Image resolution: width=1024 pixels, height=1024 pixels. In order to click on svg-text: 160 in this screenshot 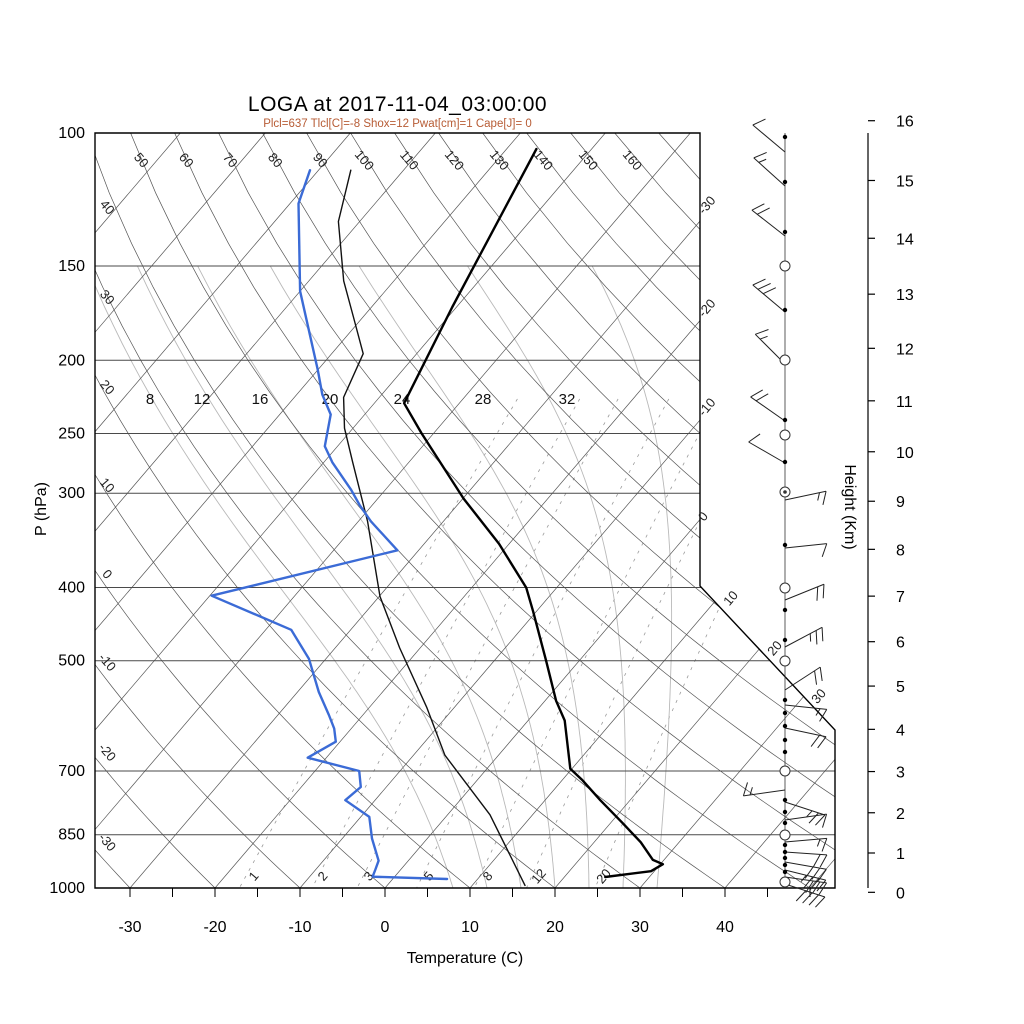, I will do `click(633, 160)`.